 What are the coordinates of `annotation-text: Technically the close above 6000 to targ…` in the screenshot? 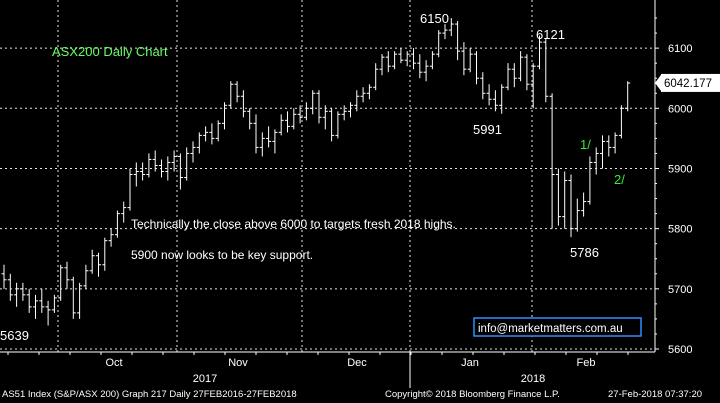 It's located at (293, 224).